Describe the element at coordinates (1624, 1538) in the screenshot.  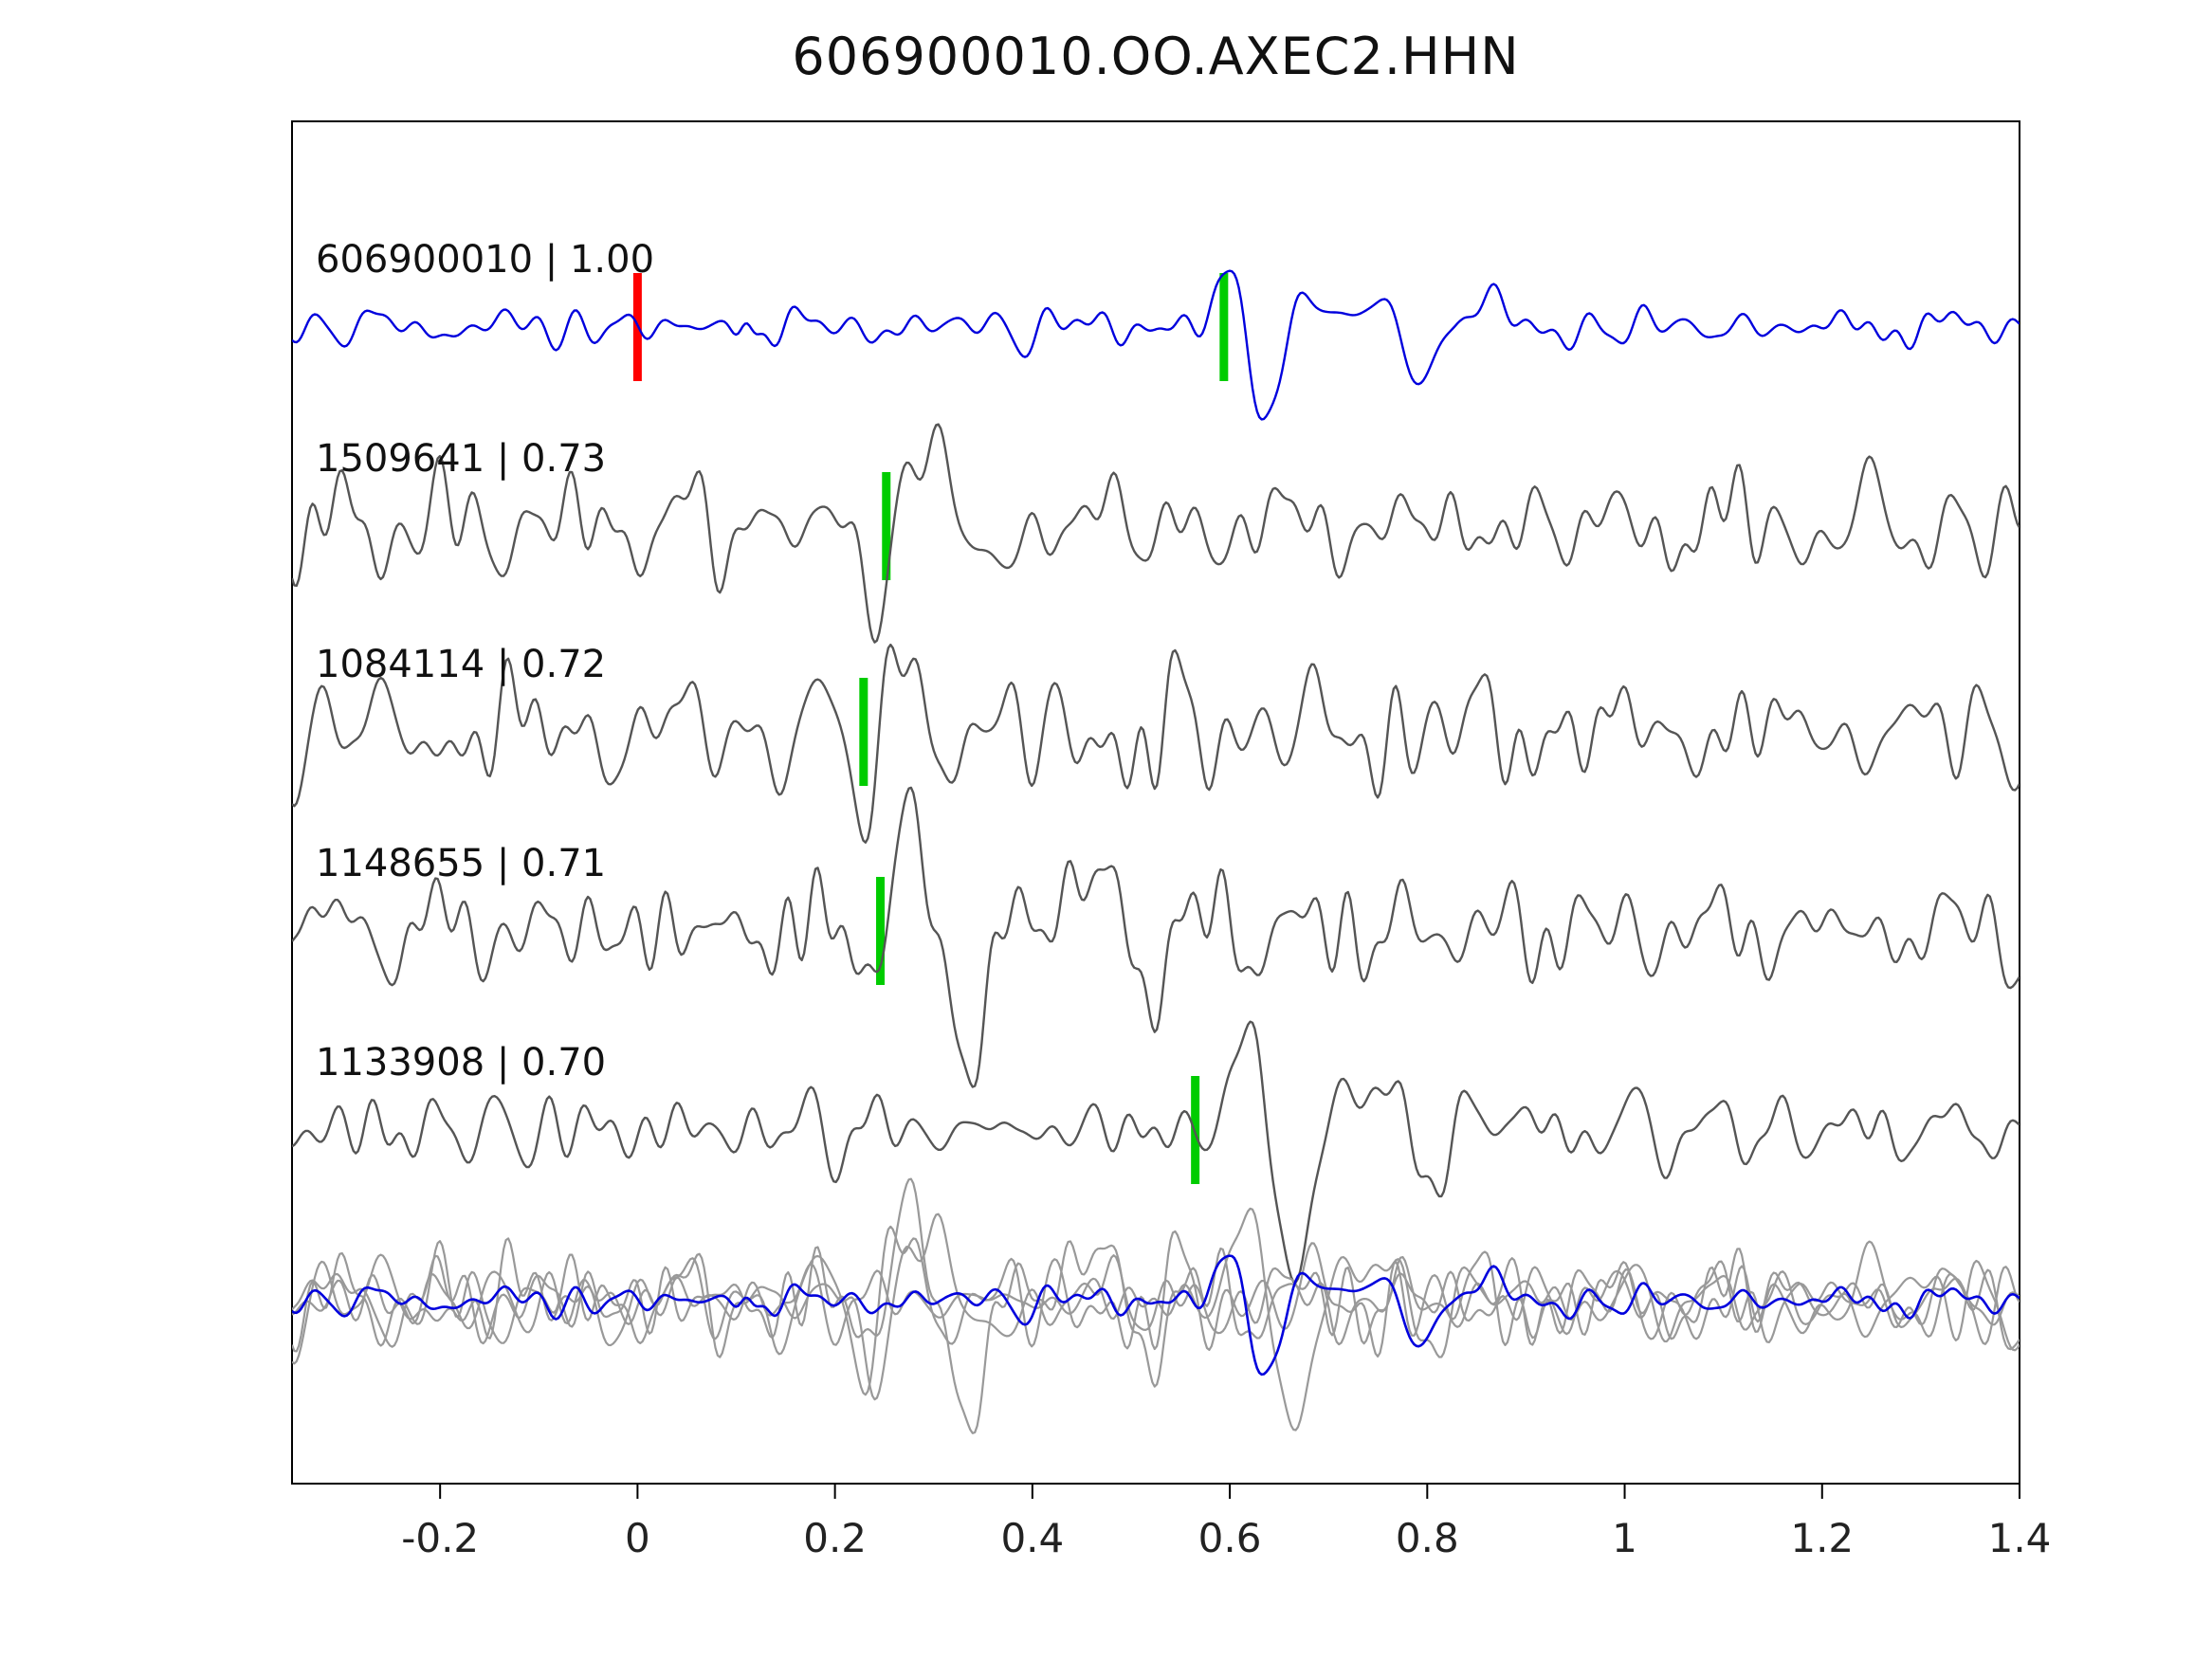
I see `x-tick-label: 1` at that location.